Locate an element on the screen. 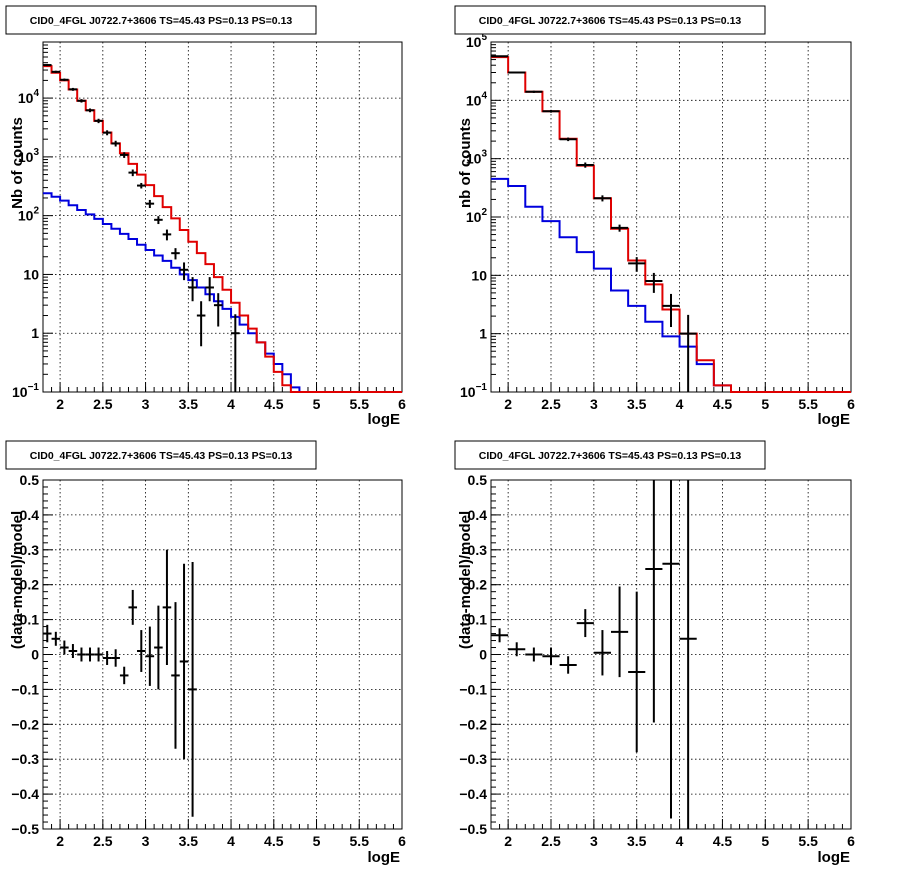  y-tick-label: −0.4 is located at coordinates (25, 794).